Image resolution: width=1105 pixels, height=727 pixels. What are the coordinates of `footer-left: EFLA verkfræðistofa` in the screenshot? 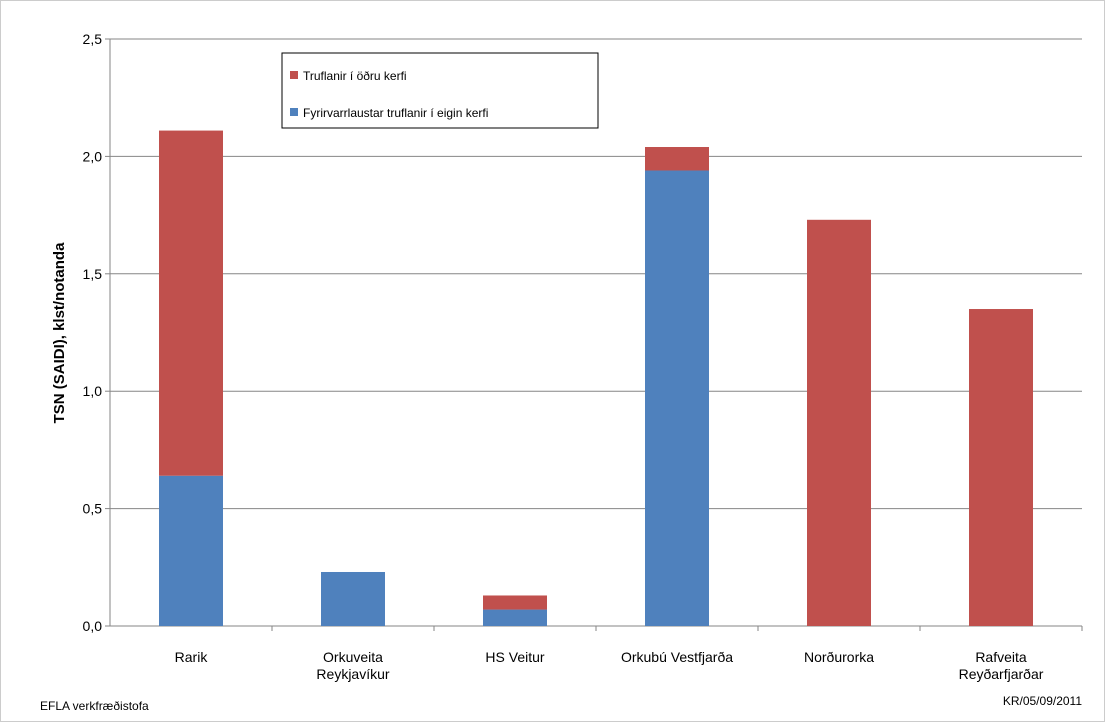 It's located at (94, 706).